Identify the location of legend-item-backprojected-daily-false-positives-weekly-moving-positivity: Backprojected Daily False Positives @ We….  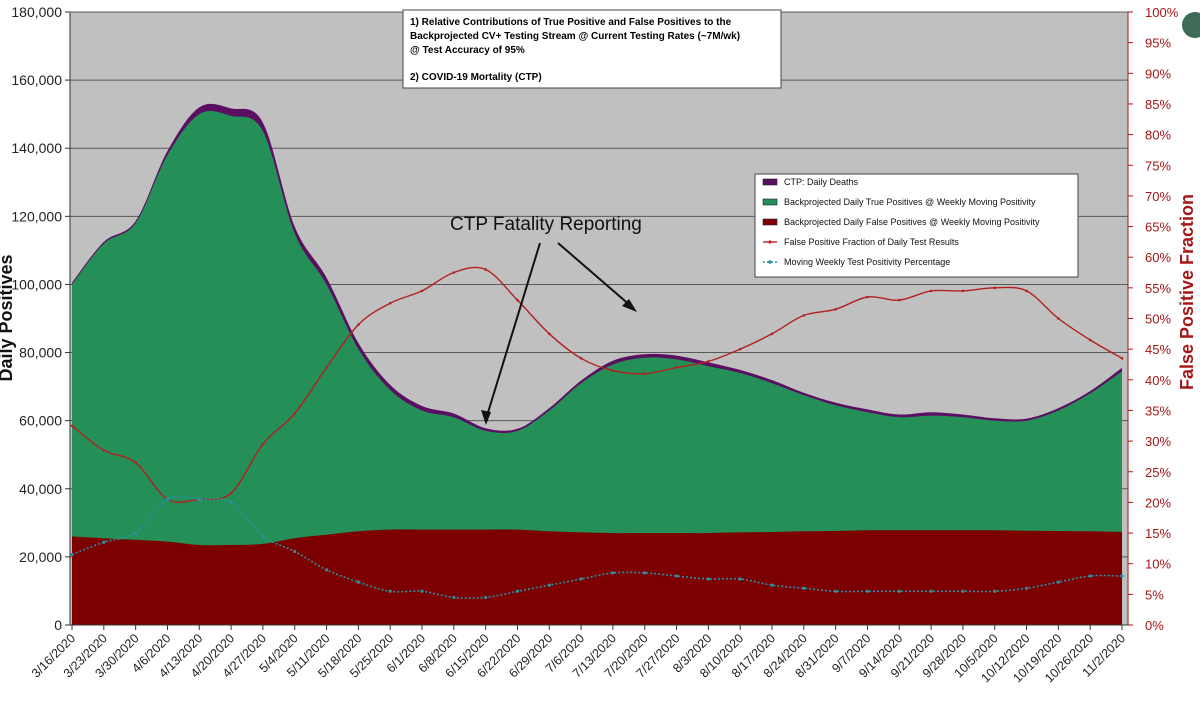
(901, 222).